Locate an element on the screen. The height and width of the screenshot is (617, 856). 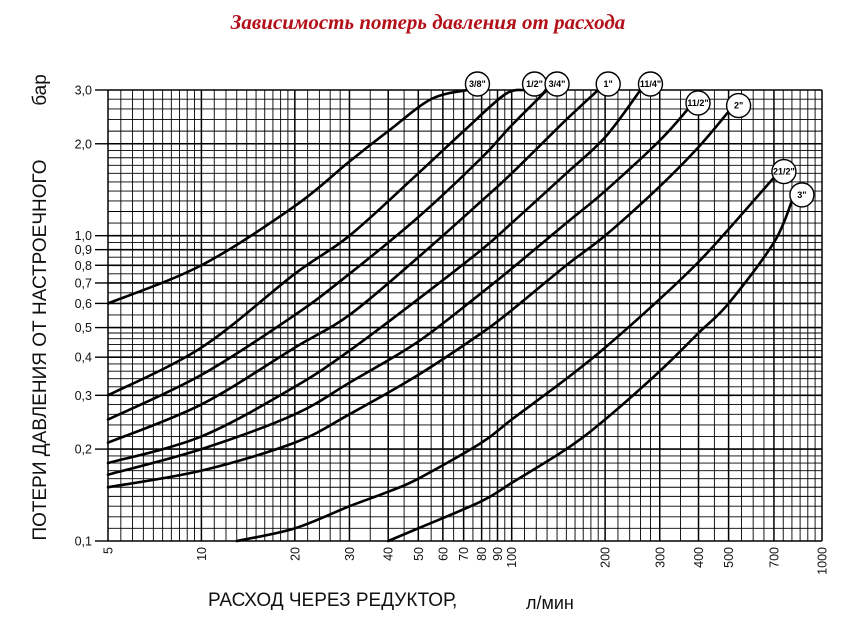
series-badge: 21/2" is located at coordinates (784, 171).